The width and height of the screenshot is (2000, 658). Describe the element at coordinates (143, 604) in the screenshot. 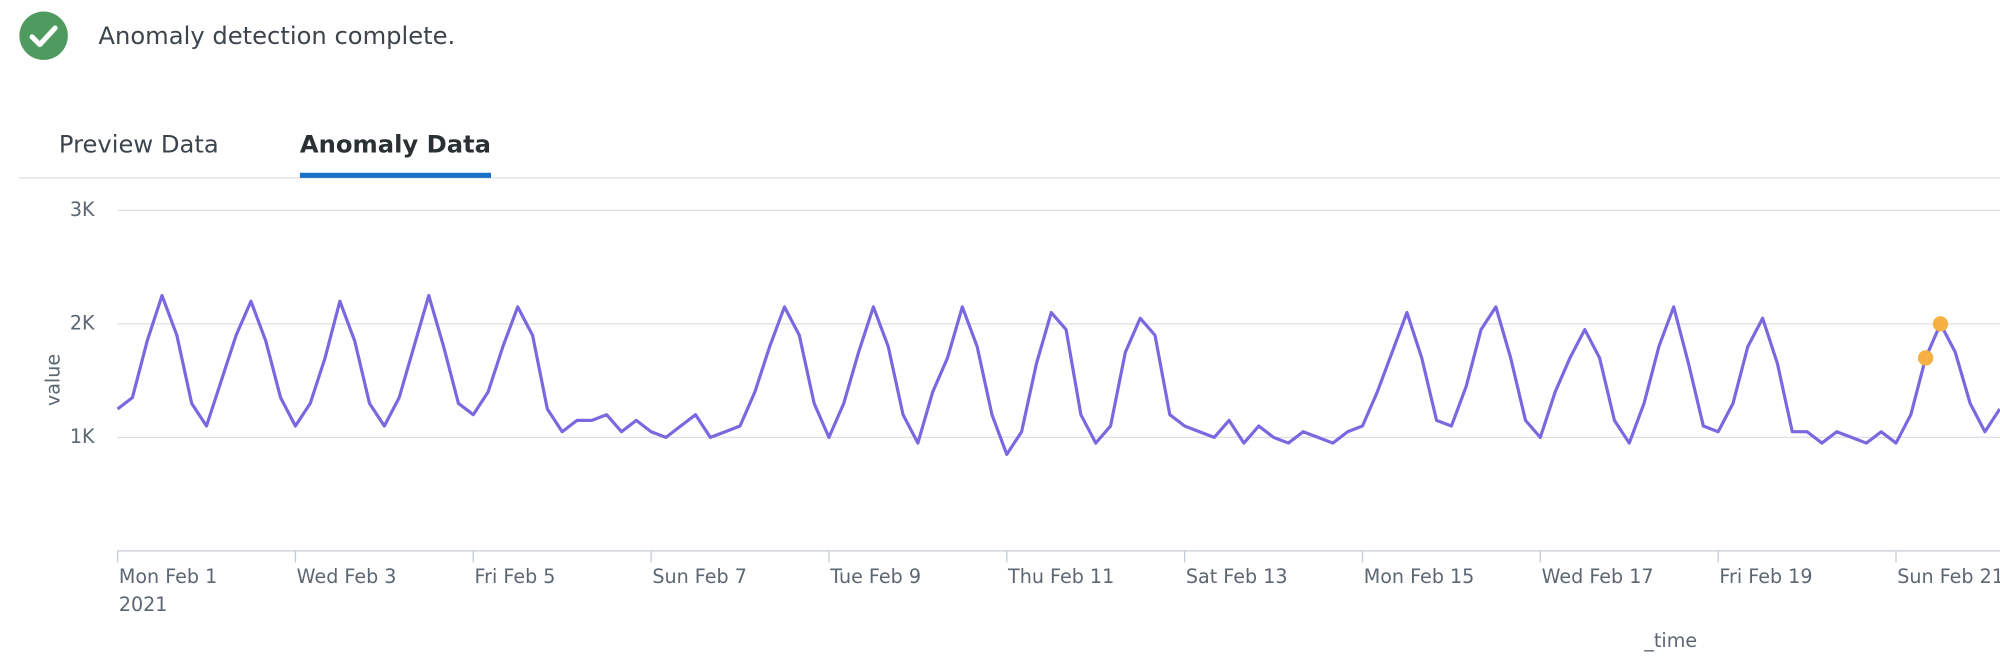

I see `x-year-label: 2021` at that location.